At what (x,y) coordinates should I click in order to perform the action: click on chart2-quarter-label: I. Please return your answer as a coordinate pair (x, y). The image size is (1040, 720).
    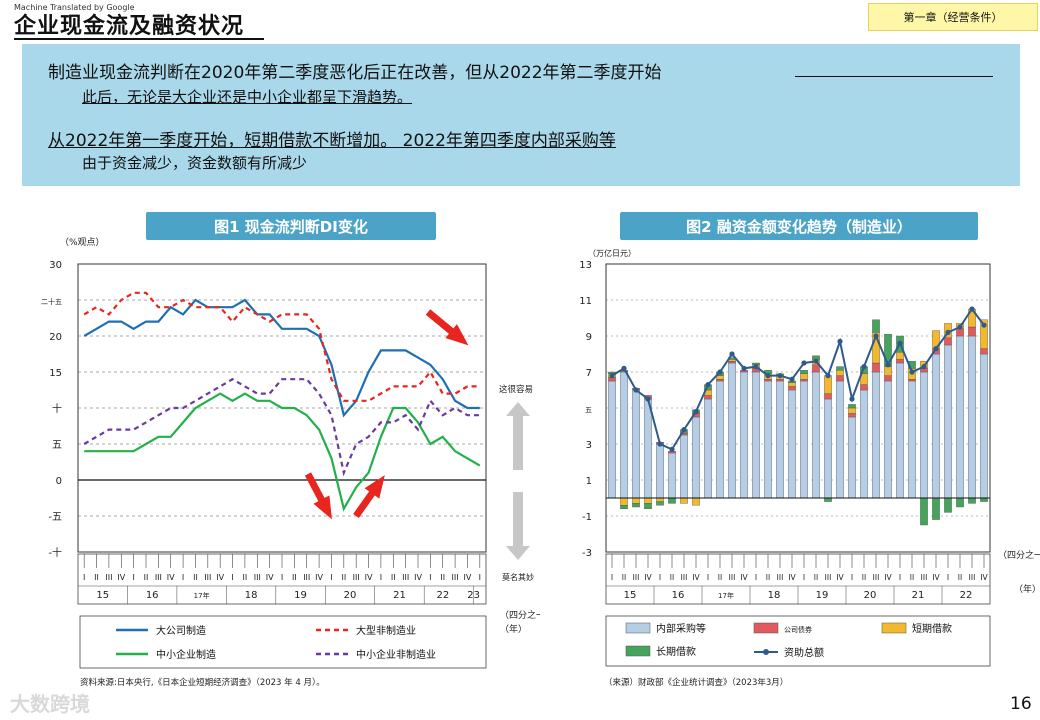
    Looking at the image, I should click on (708, 577).